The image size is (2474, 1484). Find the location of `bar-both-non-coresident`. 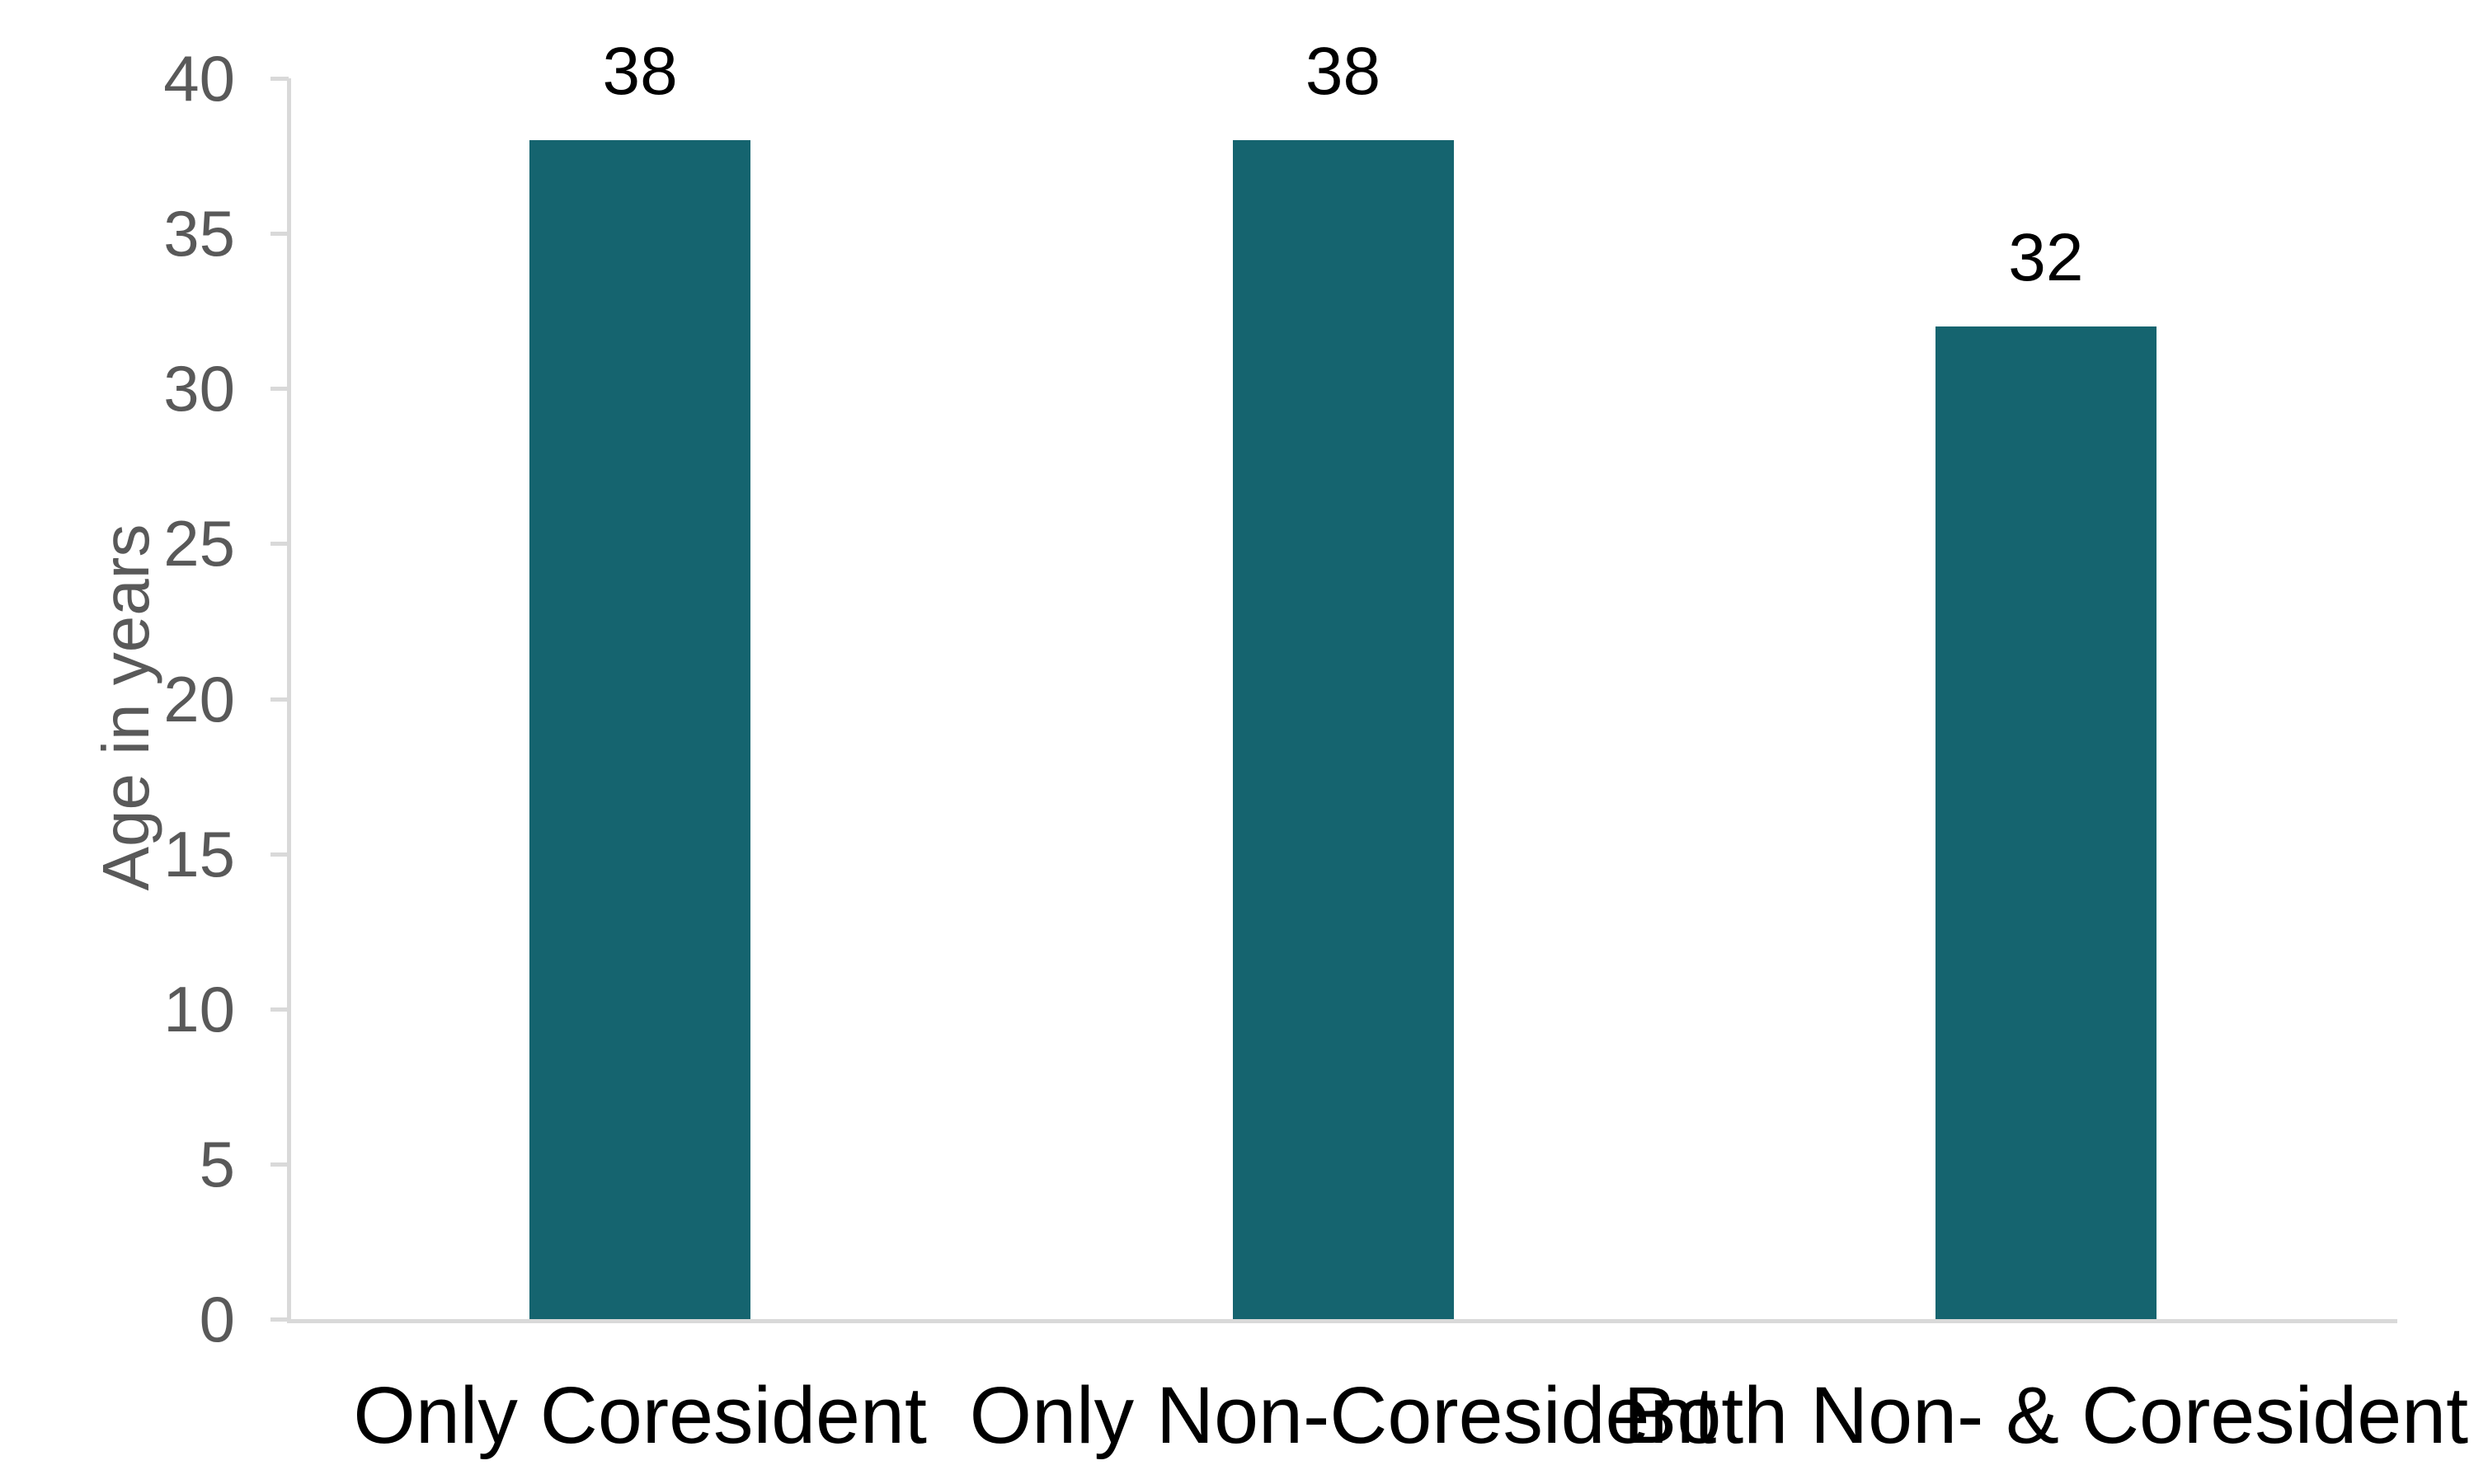

bar-both-non-coresident is located at coordinates (2046, 822).